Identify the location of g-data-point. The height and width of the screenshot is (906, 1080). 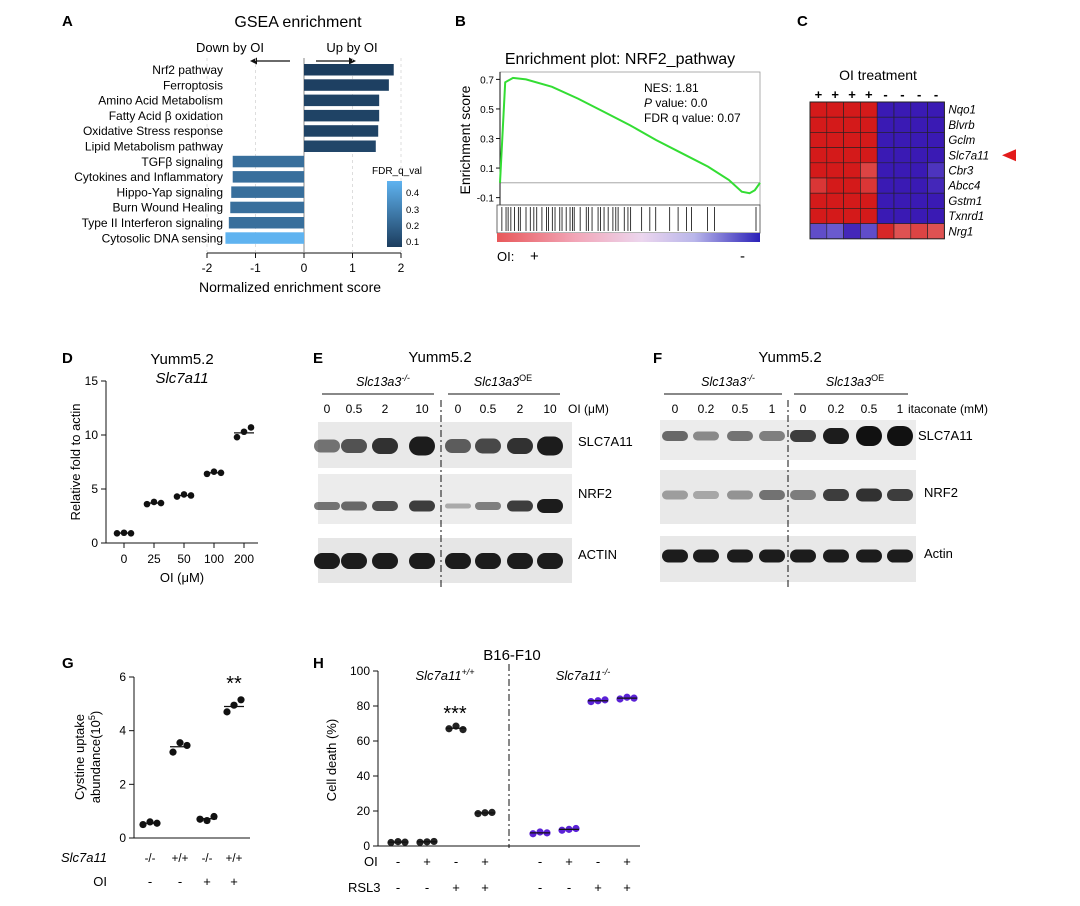
(143, 824).